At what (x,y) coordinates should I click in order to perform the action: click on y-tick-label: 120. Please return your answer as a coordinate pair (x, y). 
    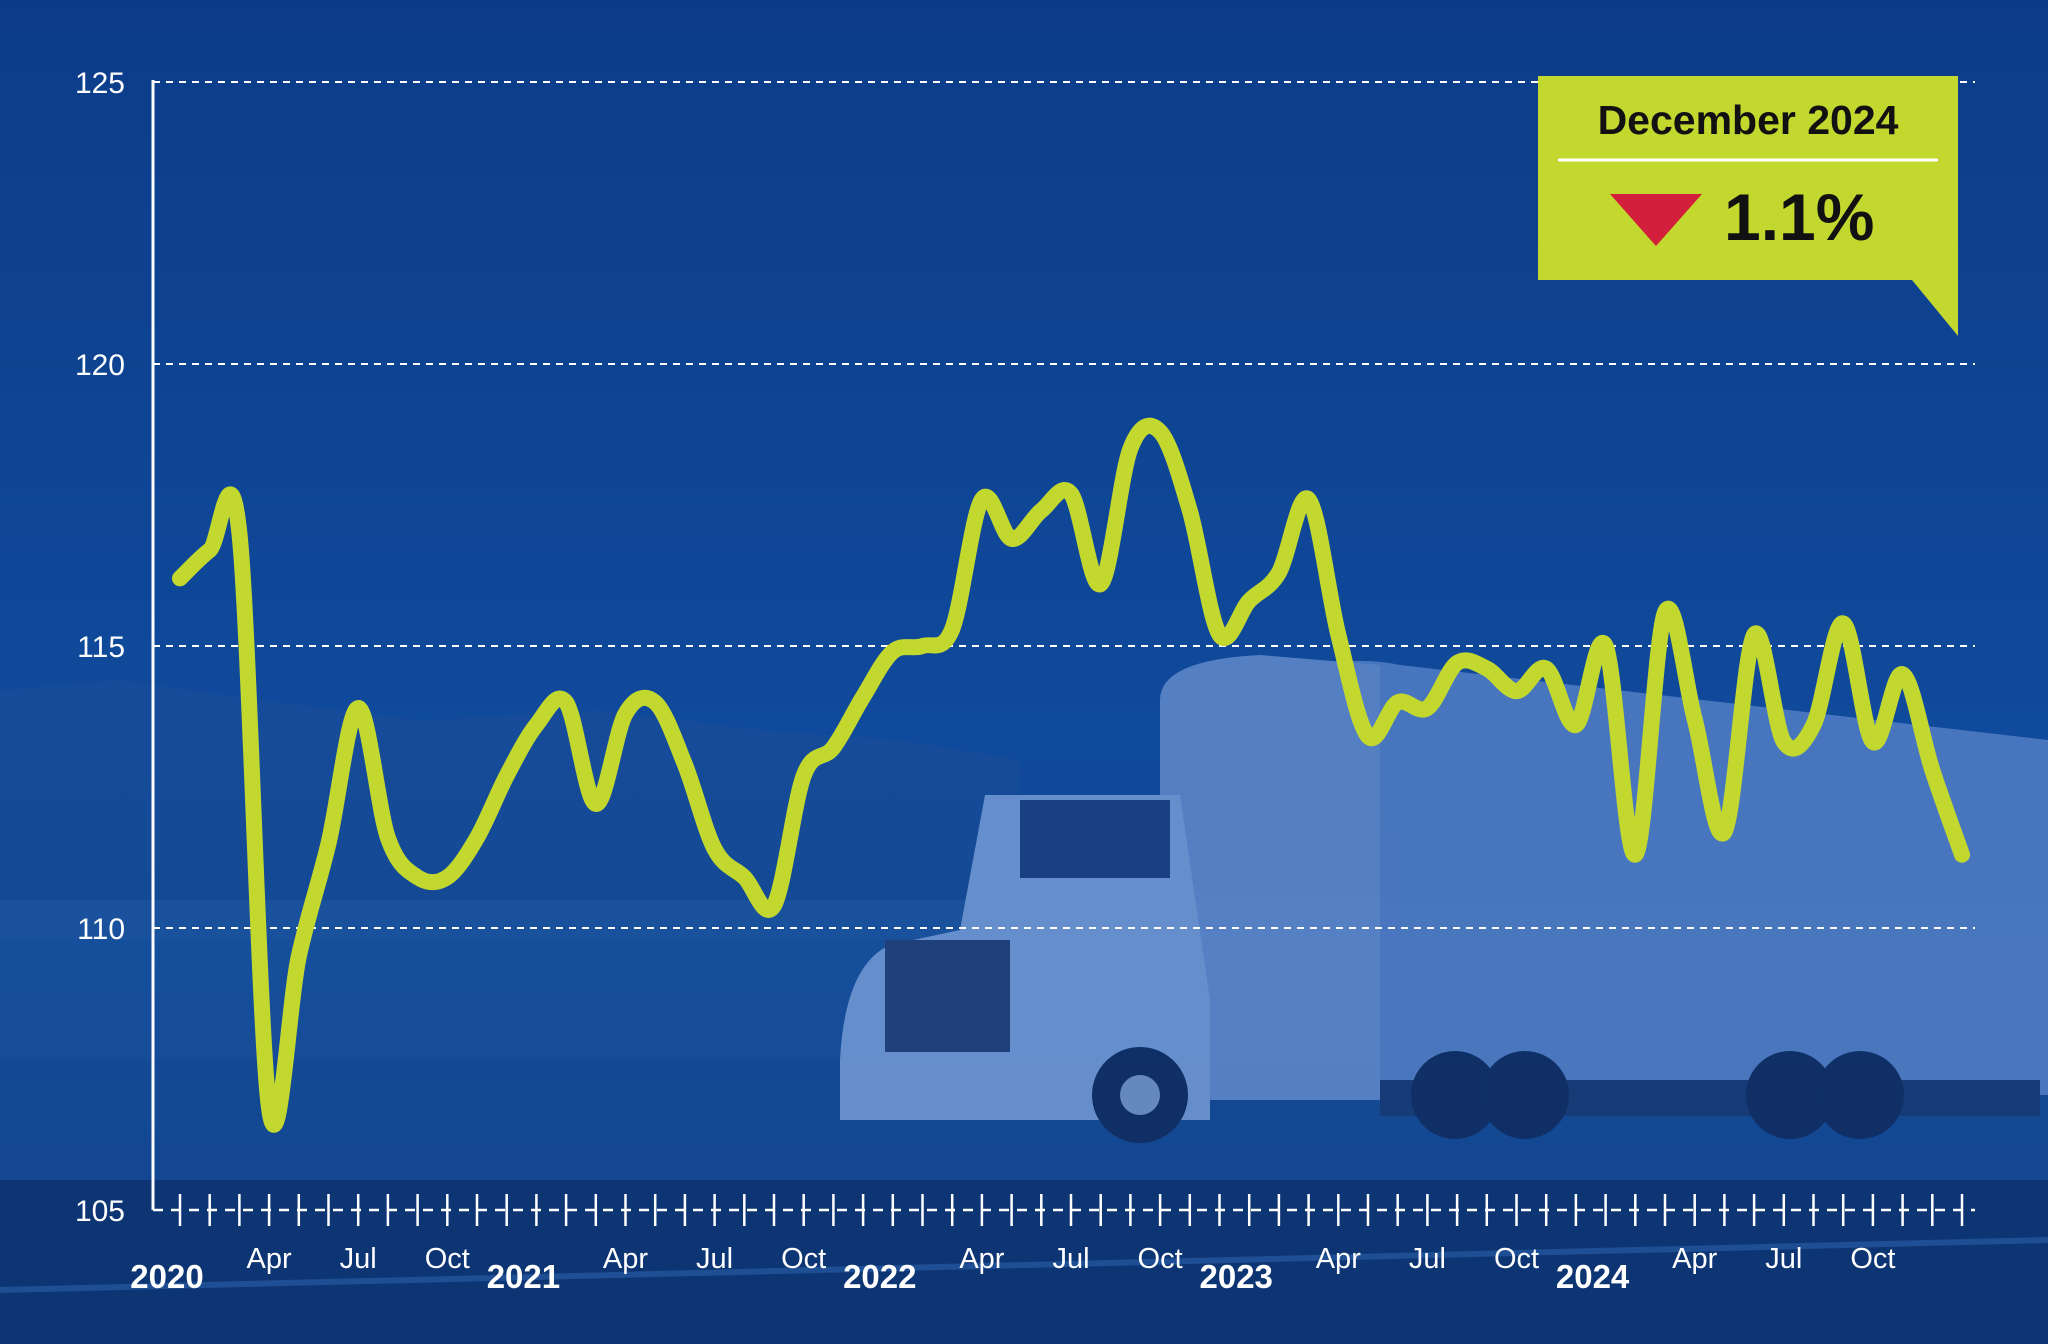
    Looking at the image, I should click on (100, 365).